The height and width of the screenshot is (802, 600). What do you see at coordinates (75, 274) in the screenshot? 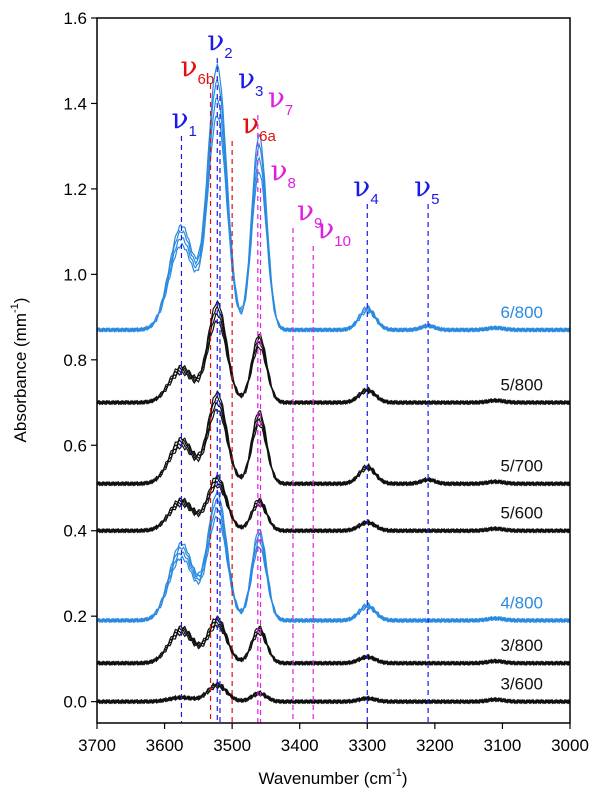
I see `y-tick-label: 1.0` at bounding box center [75, 274].